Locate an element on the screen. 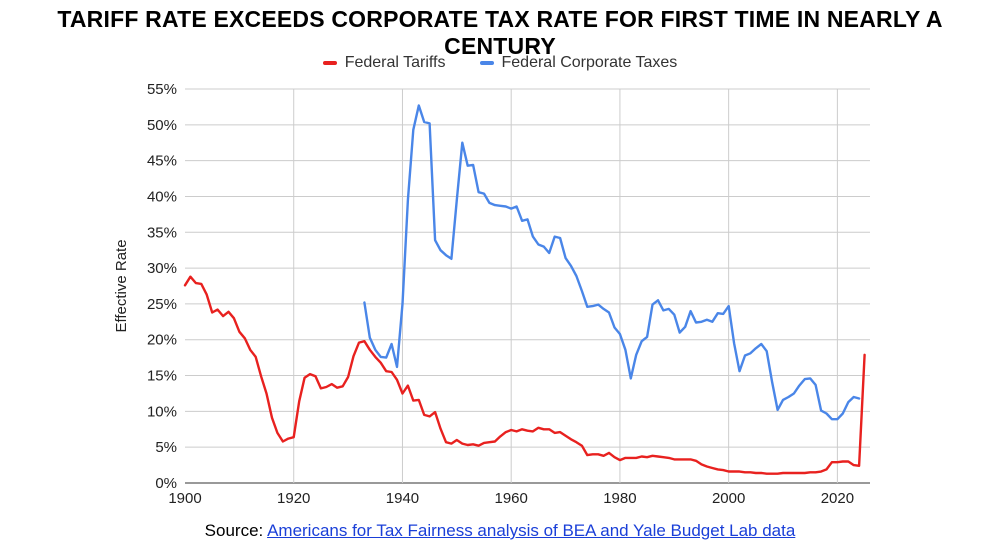  legend-item-corporate-taxes: Federal Corporate Taxes is located at coordinates (578, 63).